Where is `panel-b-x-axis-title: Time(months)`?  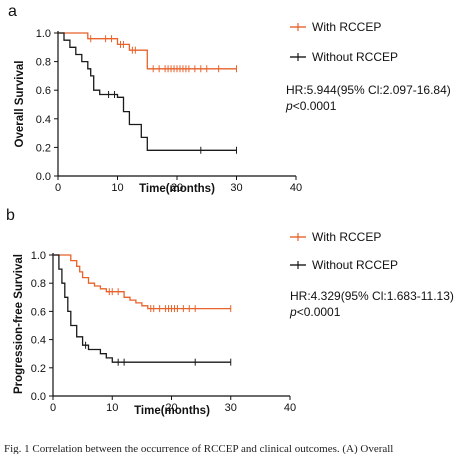 panel-b-x-axis-title: Time(months) is located at coordinates (172, 411).